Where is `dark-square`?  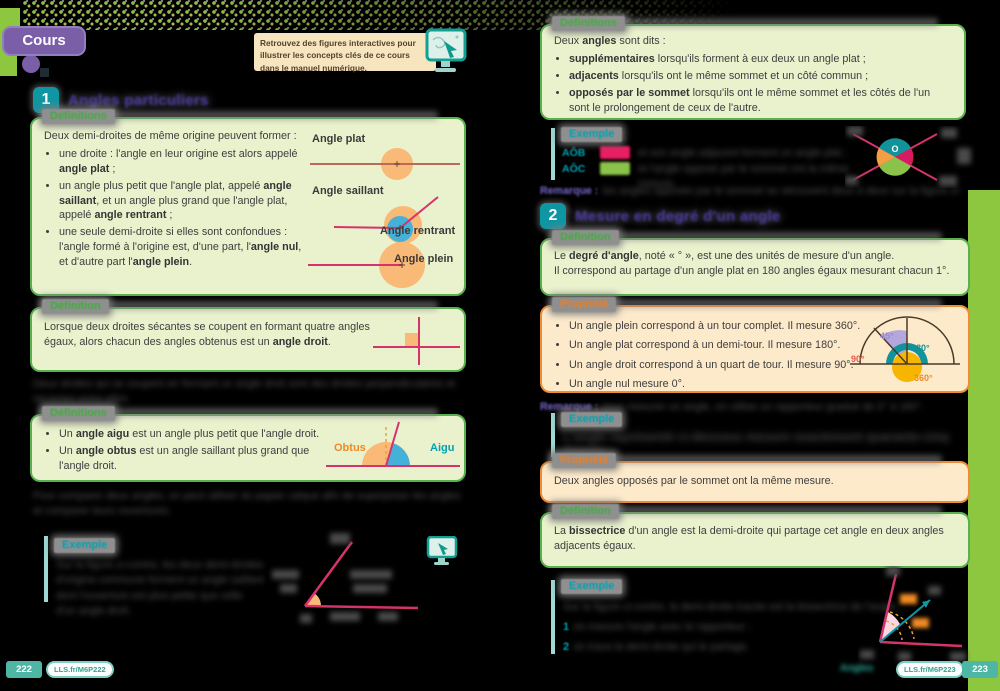
dark-square is located at coordinates (44, 72).